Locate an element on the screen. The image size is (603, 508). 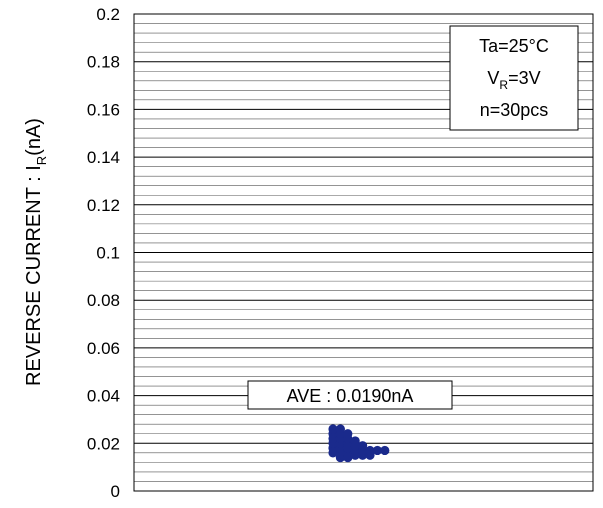
data-points is located at coordinates (359, 443).